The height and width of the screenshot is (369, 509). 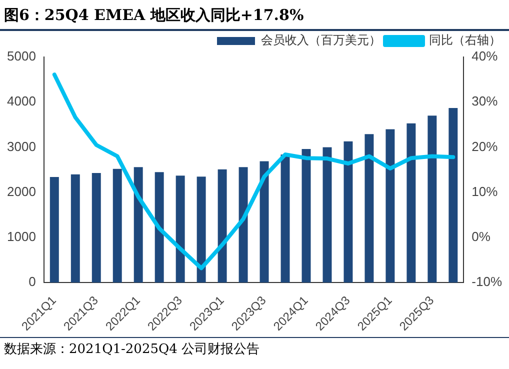 I want to click on y-tick-label: 1000, so click(x=21, y=236).